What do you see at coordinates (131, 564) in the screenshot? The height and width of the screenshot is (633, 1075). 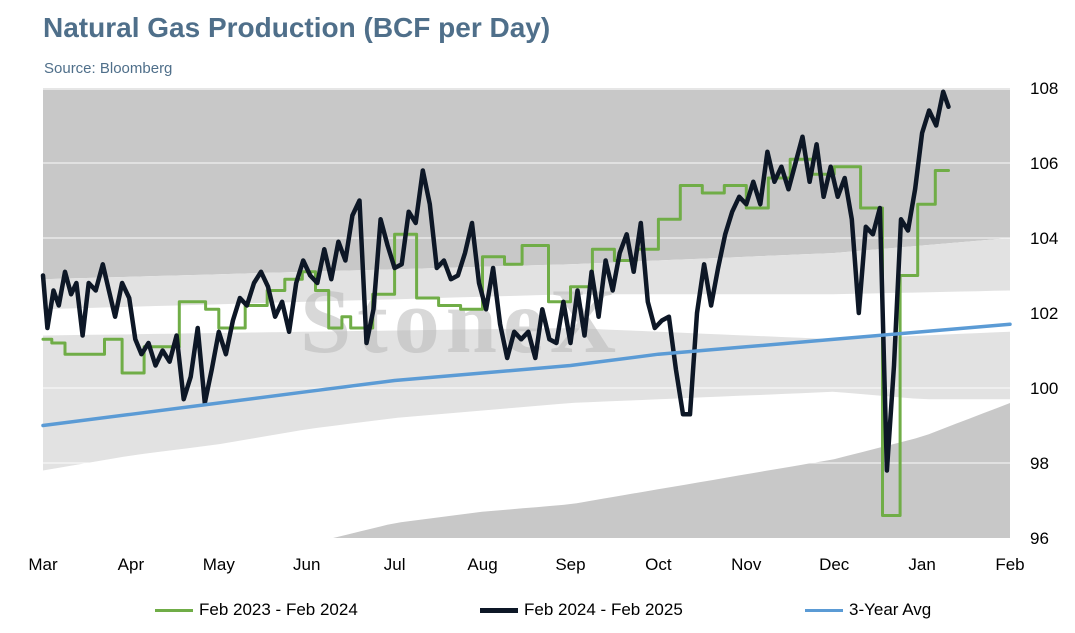 I see `x-tick-label: Apr` at bounding box center [131, 564].